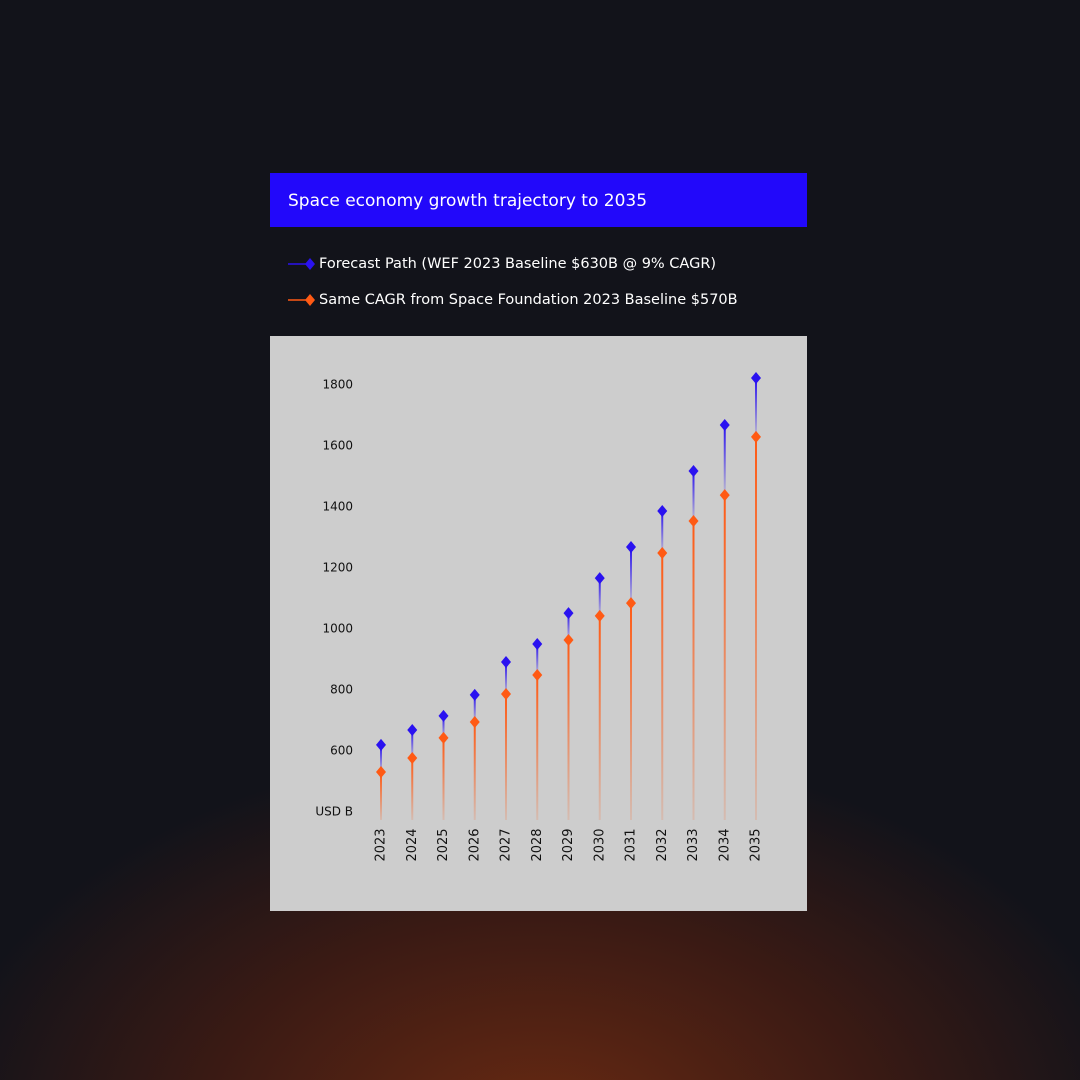  Describe the element at coordinates (337, 629) in the screenshot. I see `y-tick-label: 1000` at that location.